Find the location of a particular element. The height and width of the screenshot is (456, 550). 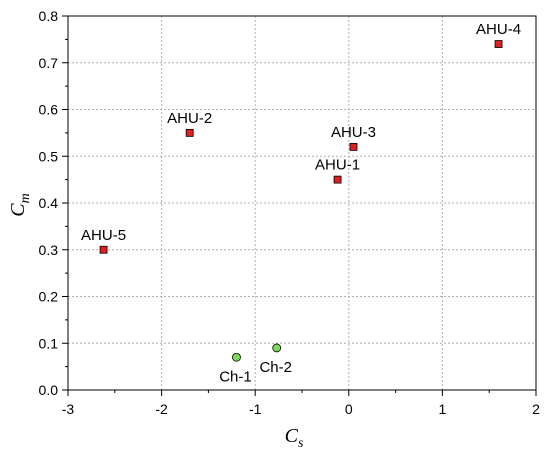

y-tick-label: 0.6 is located at coordinates (49, 110).